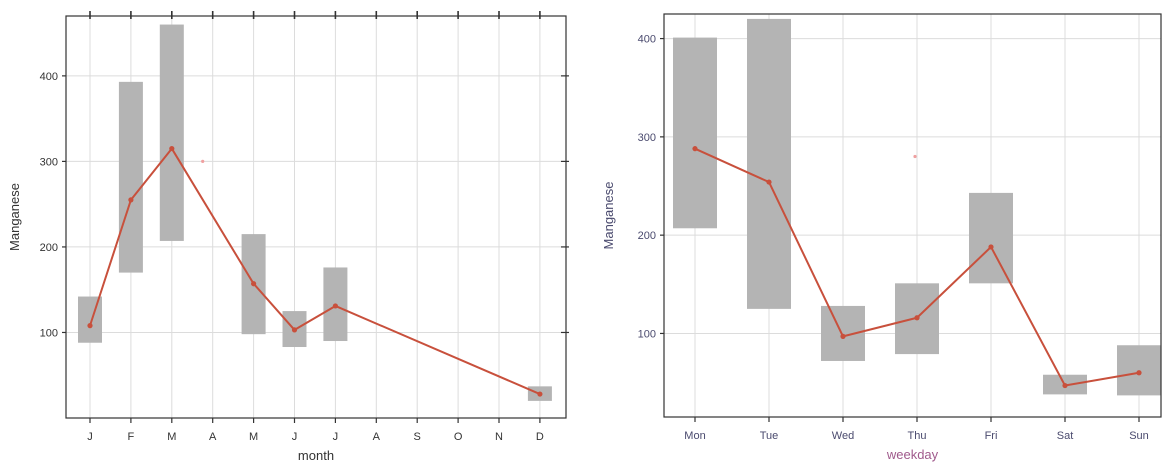 Image resolution: width=1163 pixels, height=471 pixels. What do you see at coordinates (769, 436) in the screenshot?
I see `x-tick-label: Tue` at bounding box center [769, 436].